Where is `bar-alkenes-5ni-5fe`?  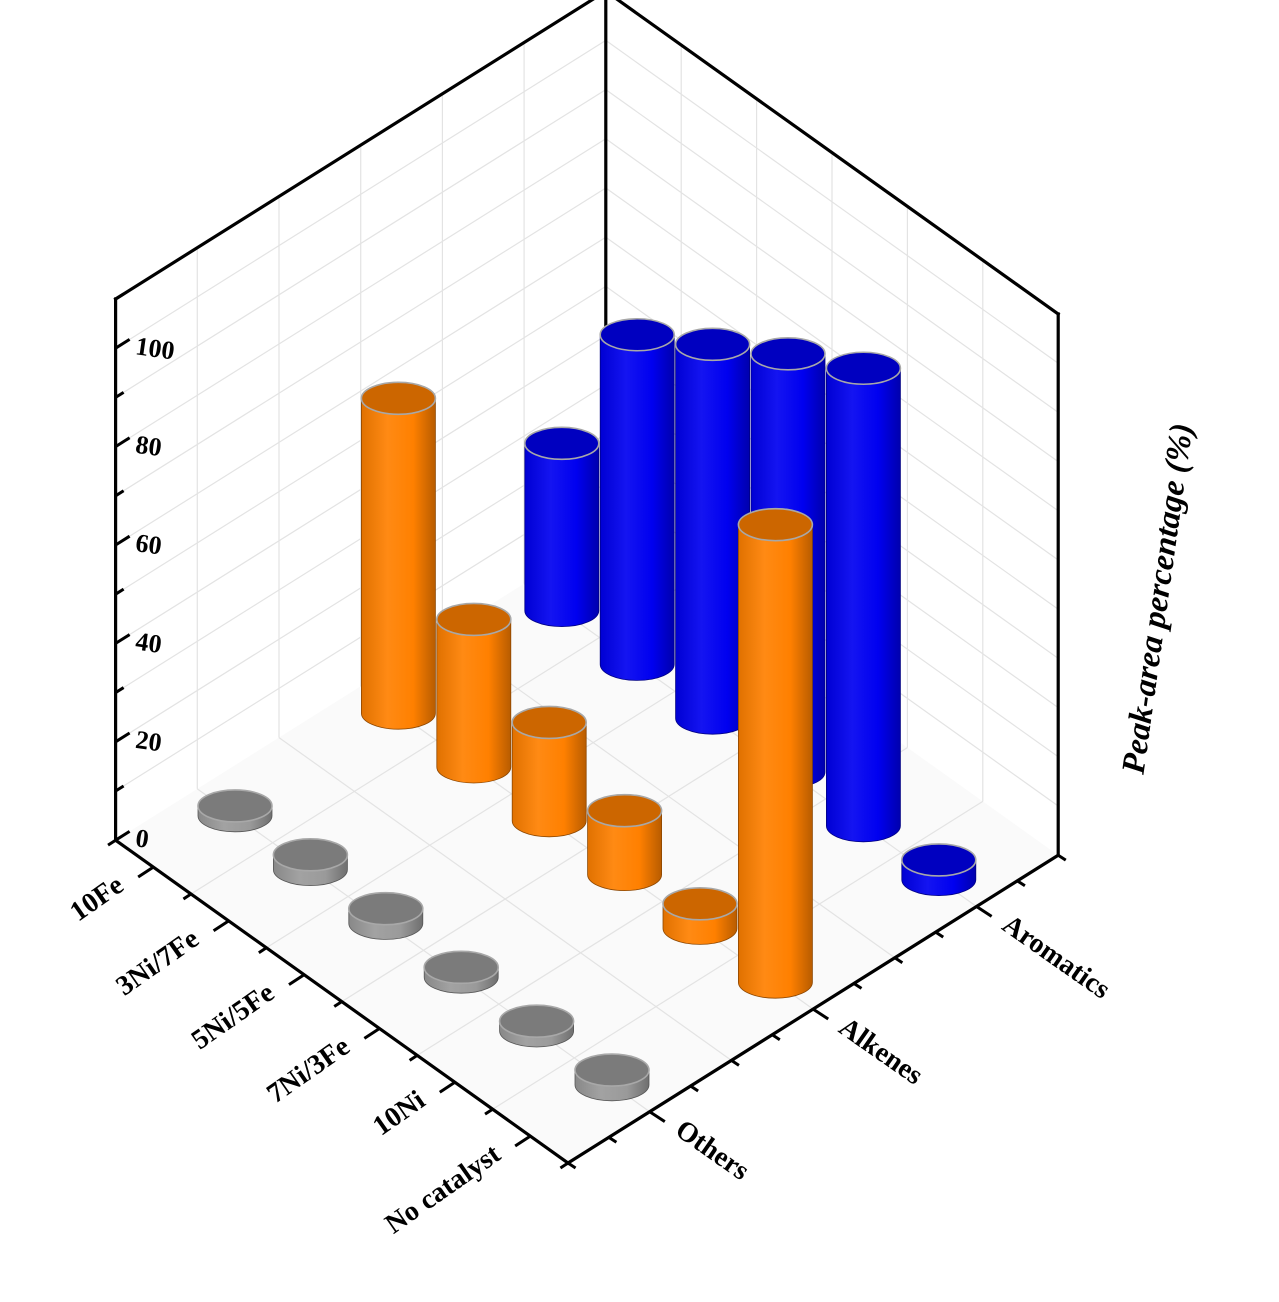
bar-alkenes-5ni-5fe is located at coordinates (549, 771).